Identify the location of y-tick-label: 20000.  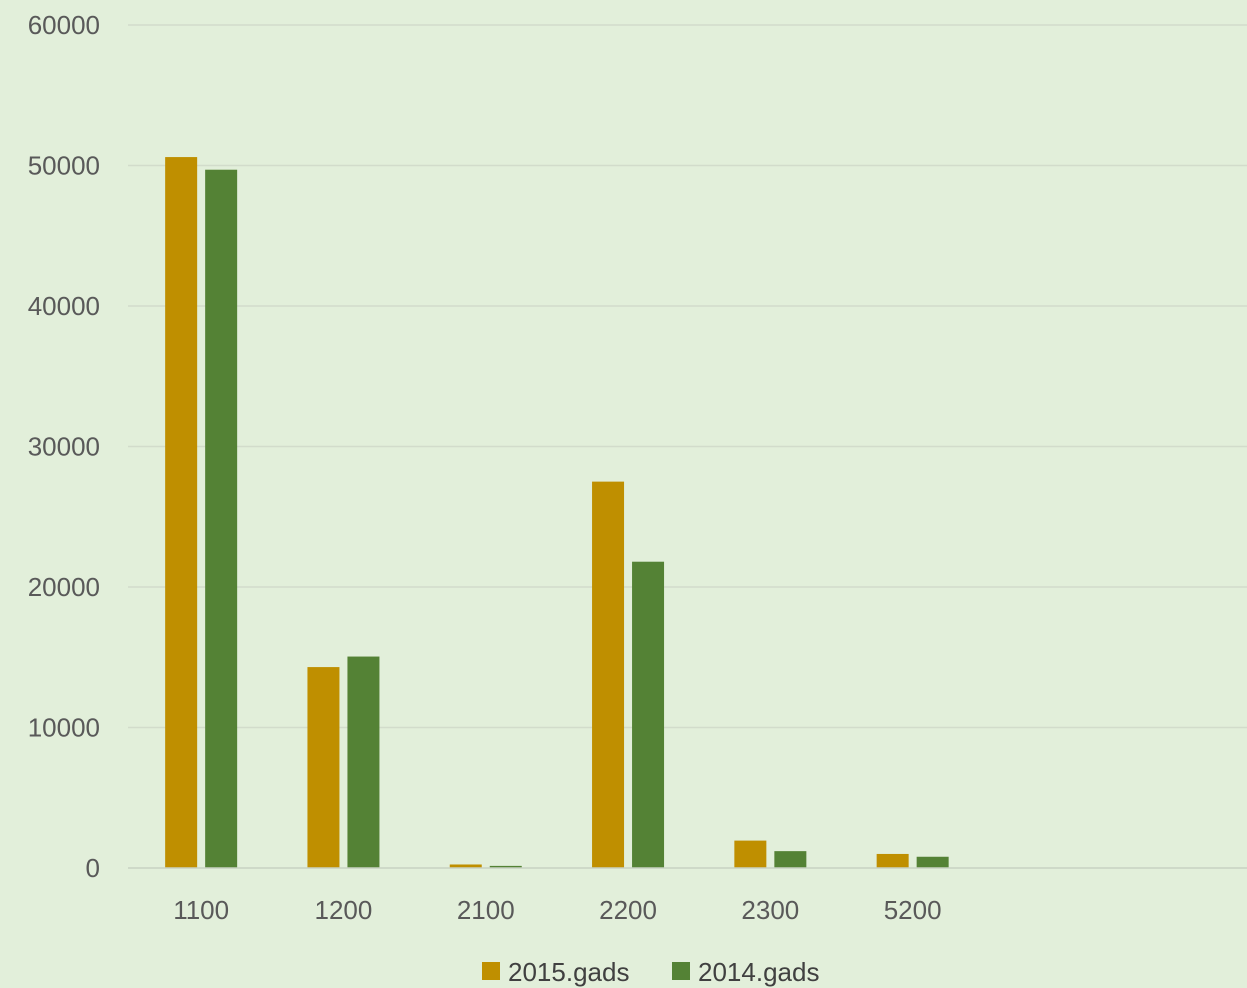
(64, 587).